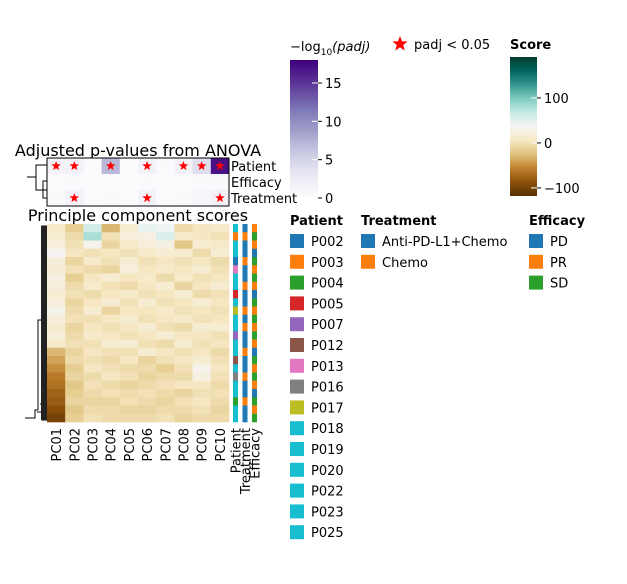 The image size is (627, 584). What do you see at coordinates (130, 444) in the screenshot?
I see `column-label: PC05` at bounding box center [130, 444].